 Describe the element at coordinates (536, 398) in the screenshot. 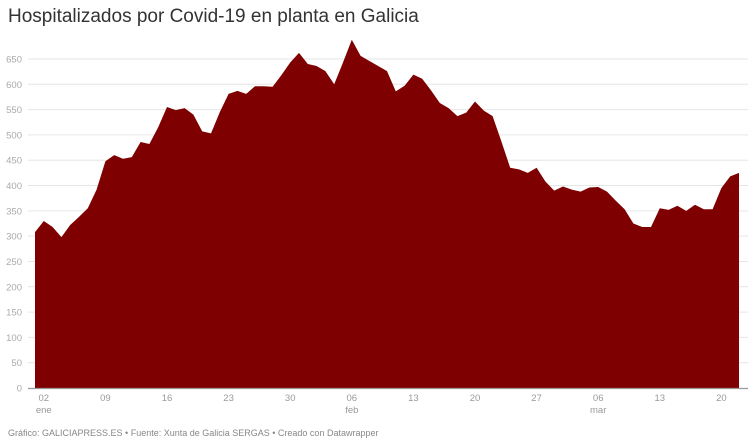

I see `x-tick-label: 27` at that location.